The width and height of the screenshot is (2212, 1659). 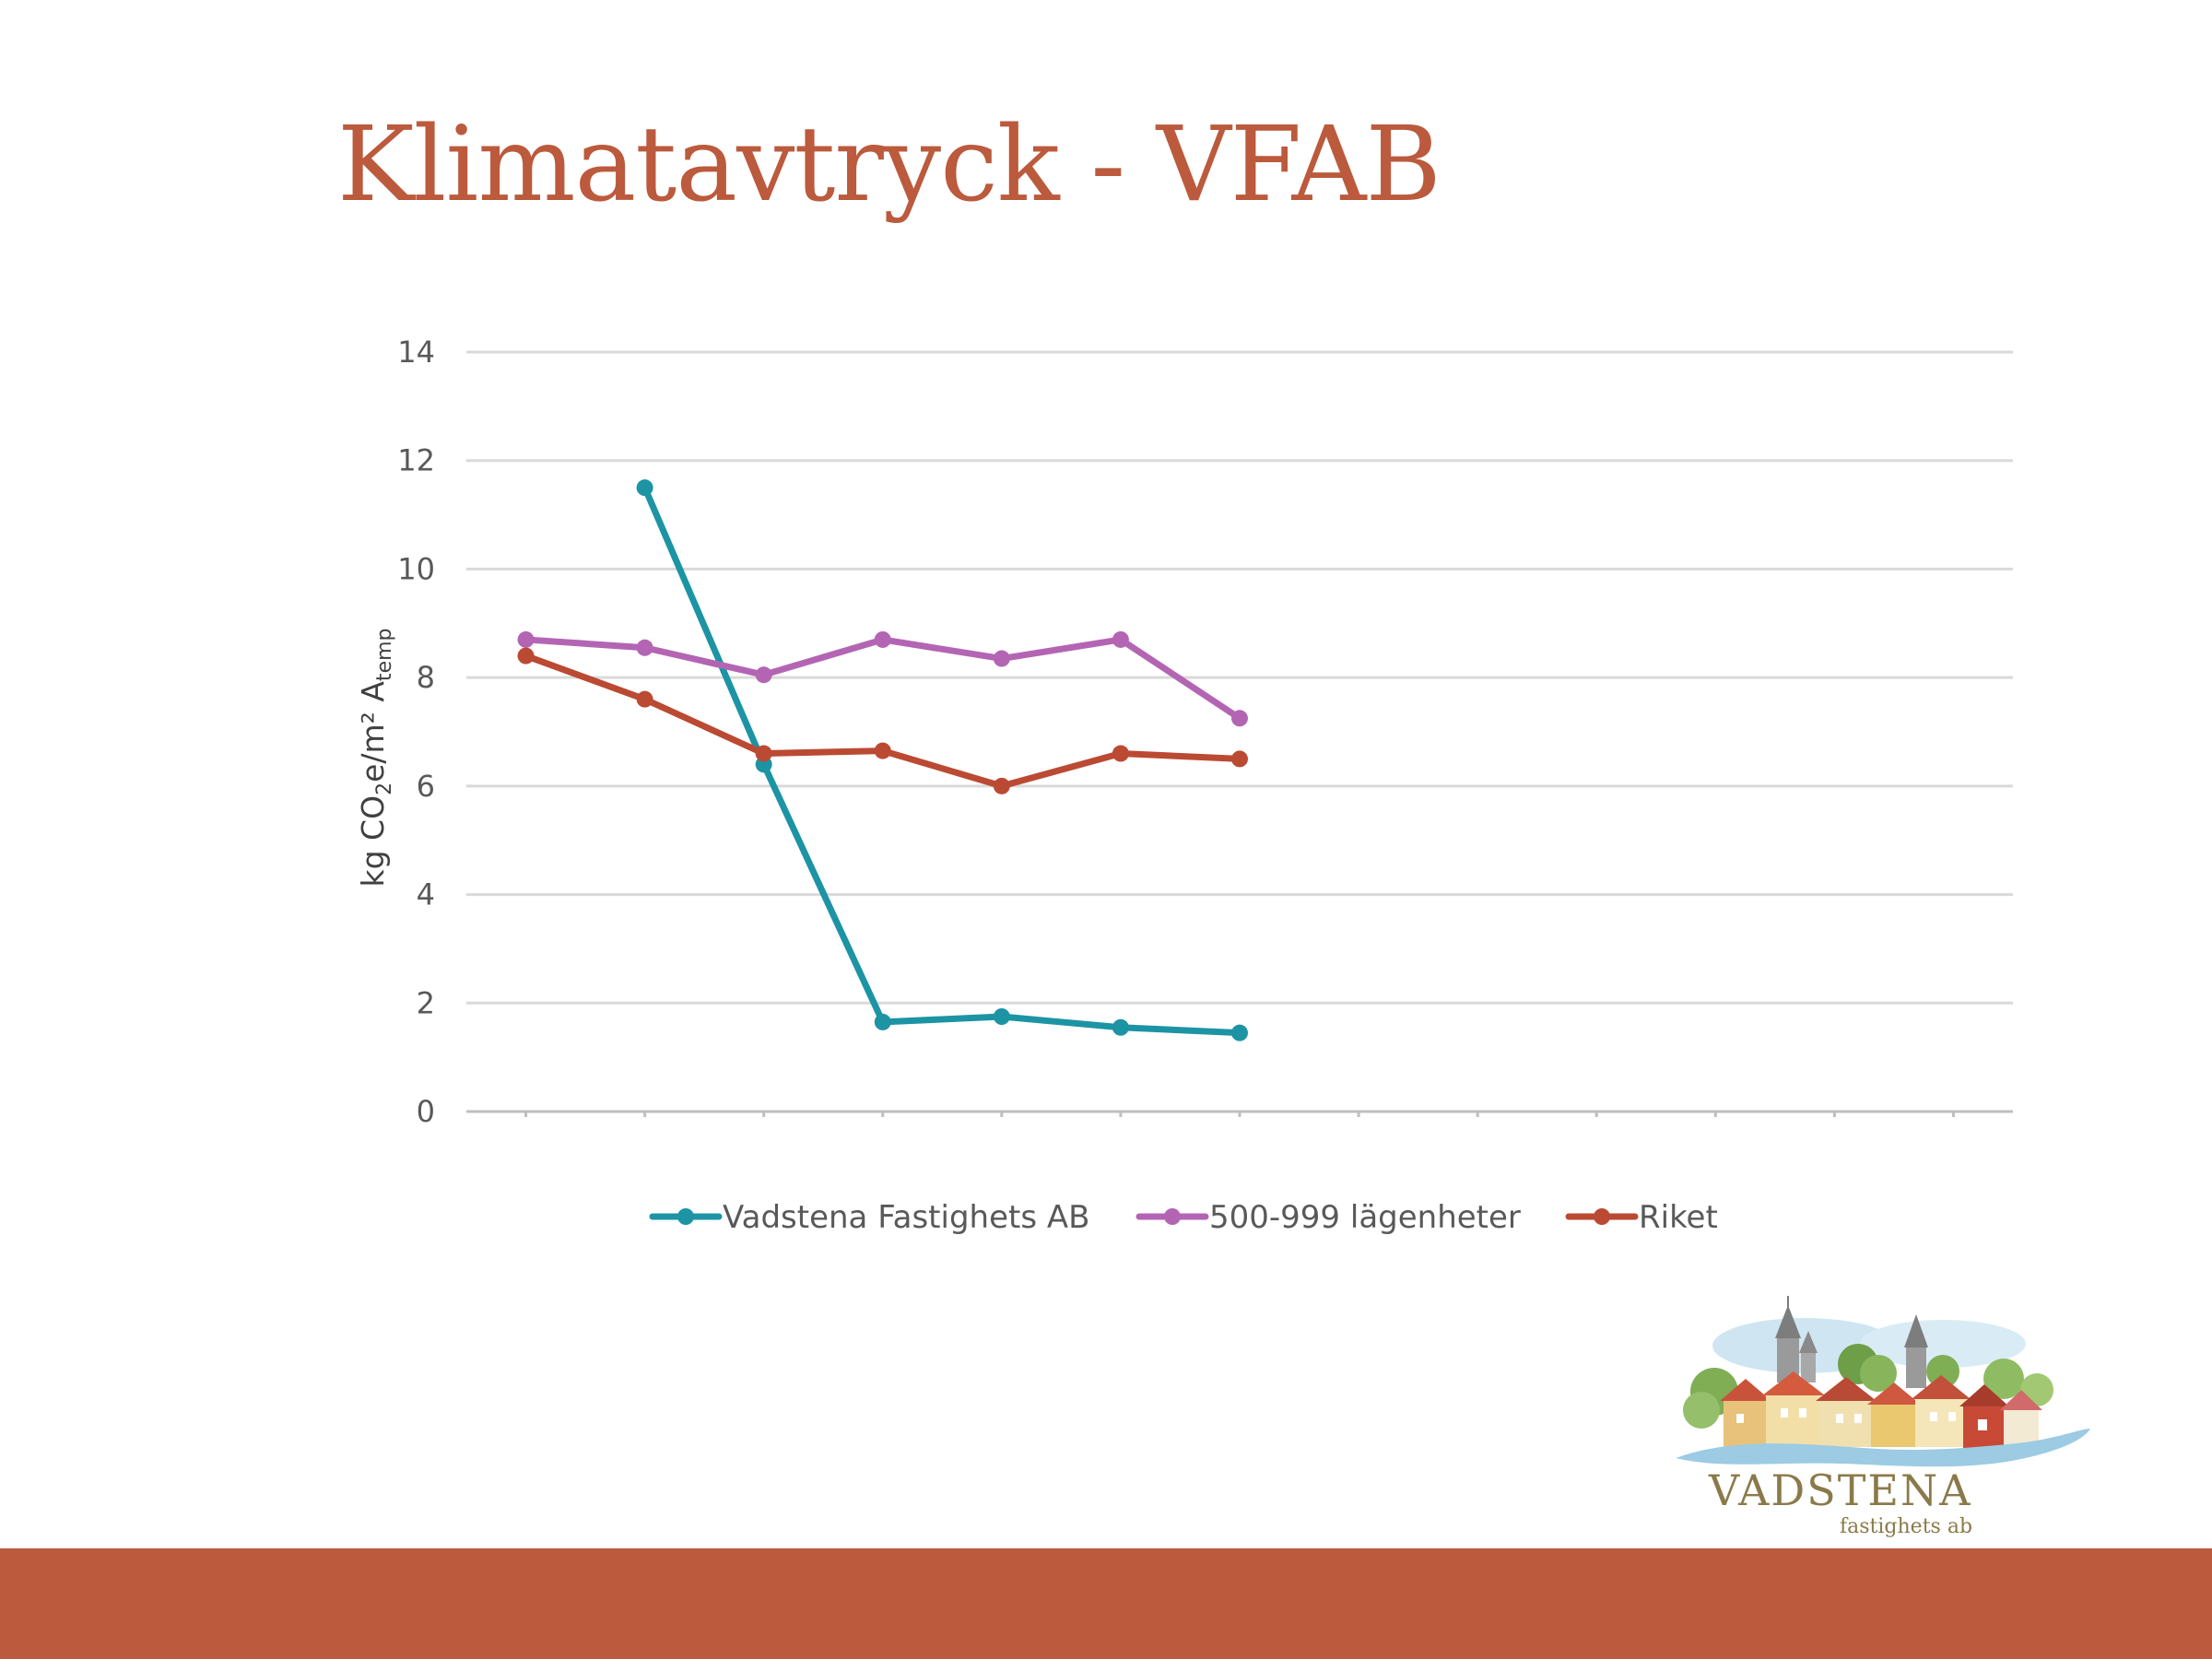 I want to click on logo-name: VADSTENA, so click(x=1840, y=1490).